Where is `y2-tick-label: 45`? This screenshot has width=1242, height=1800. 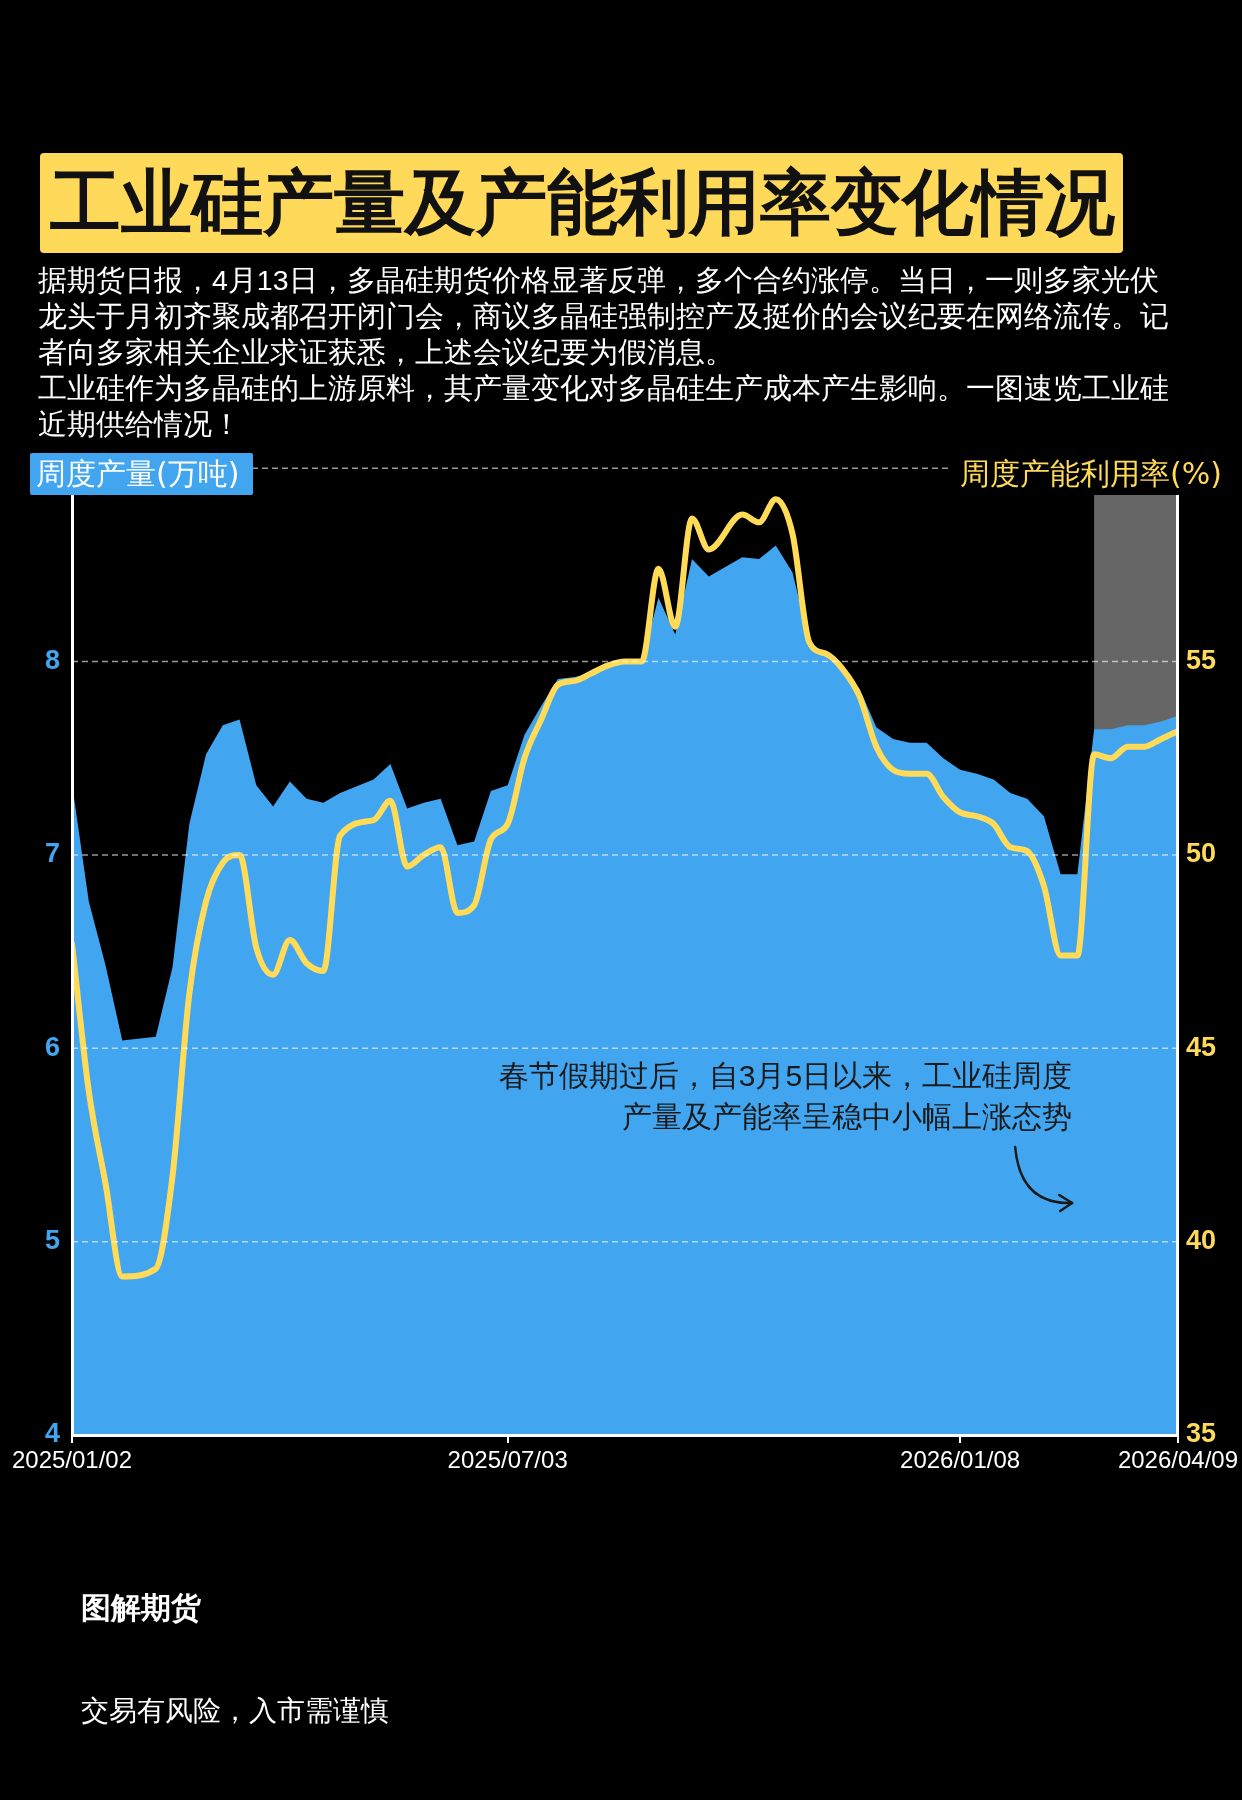
y2-tick-label: 45 is located at coordinates (1200, 1046).